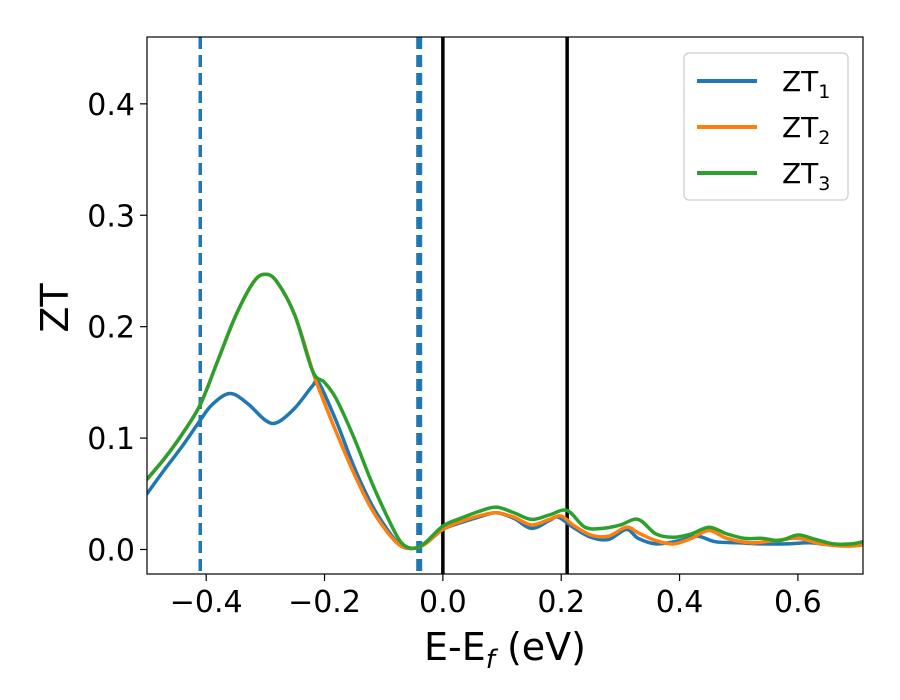 The height and width of the screenshot is (700, 900). Describe the element at coordinates (680, 602) in the screenshot. I see `x-tick-label-4: 0.4` at that location.